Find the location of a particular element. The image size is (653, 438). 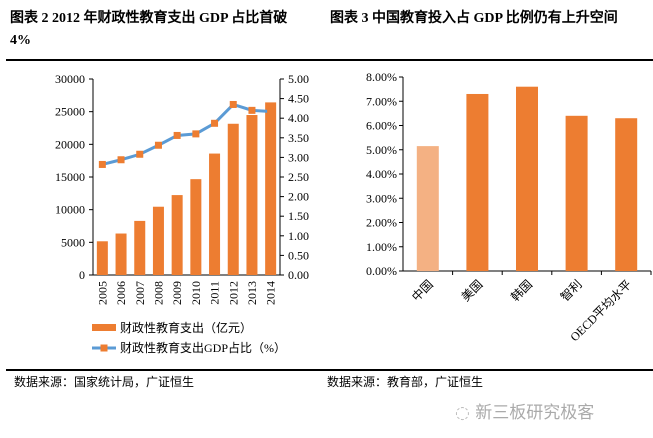

line-point-2008 is located at coordinates (158, 145).